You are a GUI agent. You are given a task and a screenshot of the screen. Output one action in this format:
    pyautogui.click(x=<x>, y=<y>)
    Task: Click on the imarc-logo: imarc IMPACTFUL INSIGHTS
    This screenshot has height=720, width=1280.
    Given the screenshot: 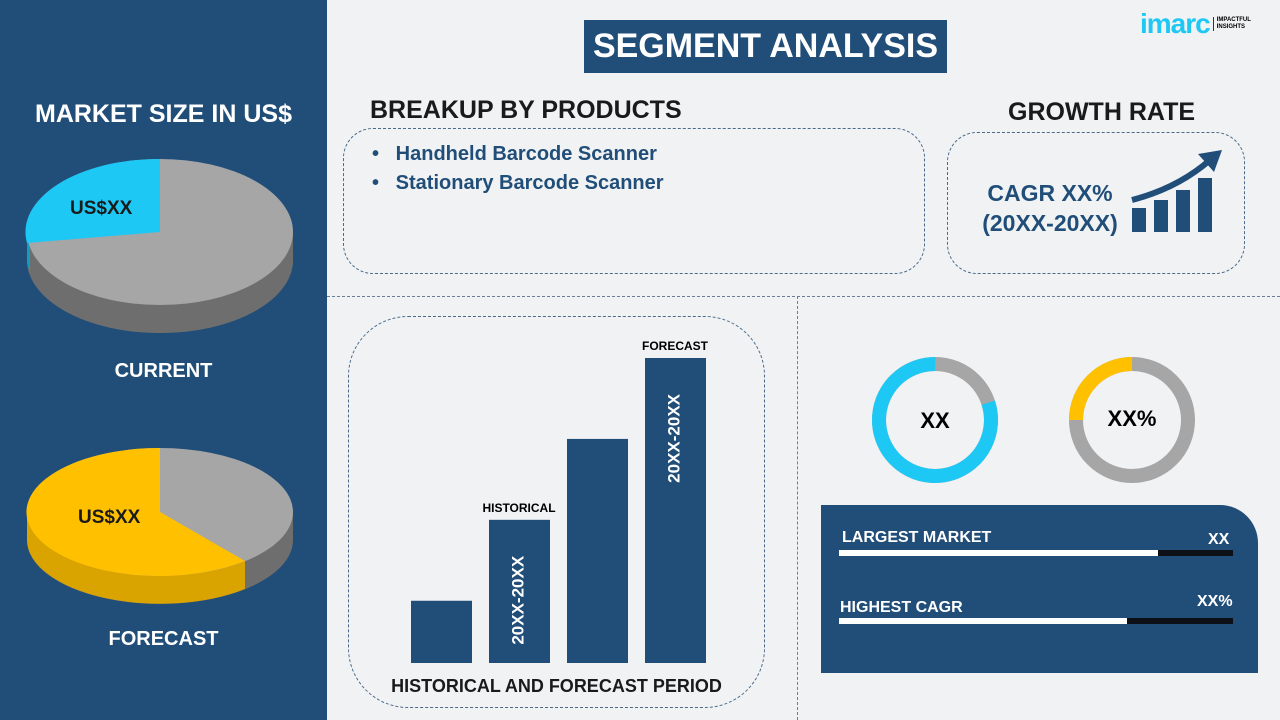 What is the action you would take?
    pyautogui.click(x=1197, y=24)
    